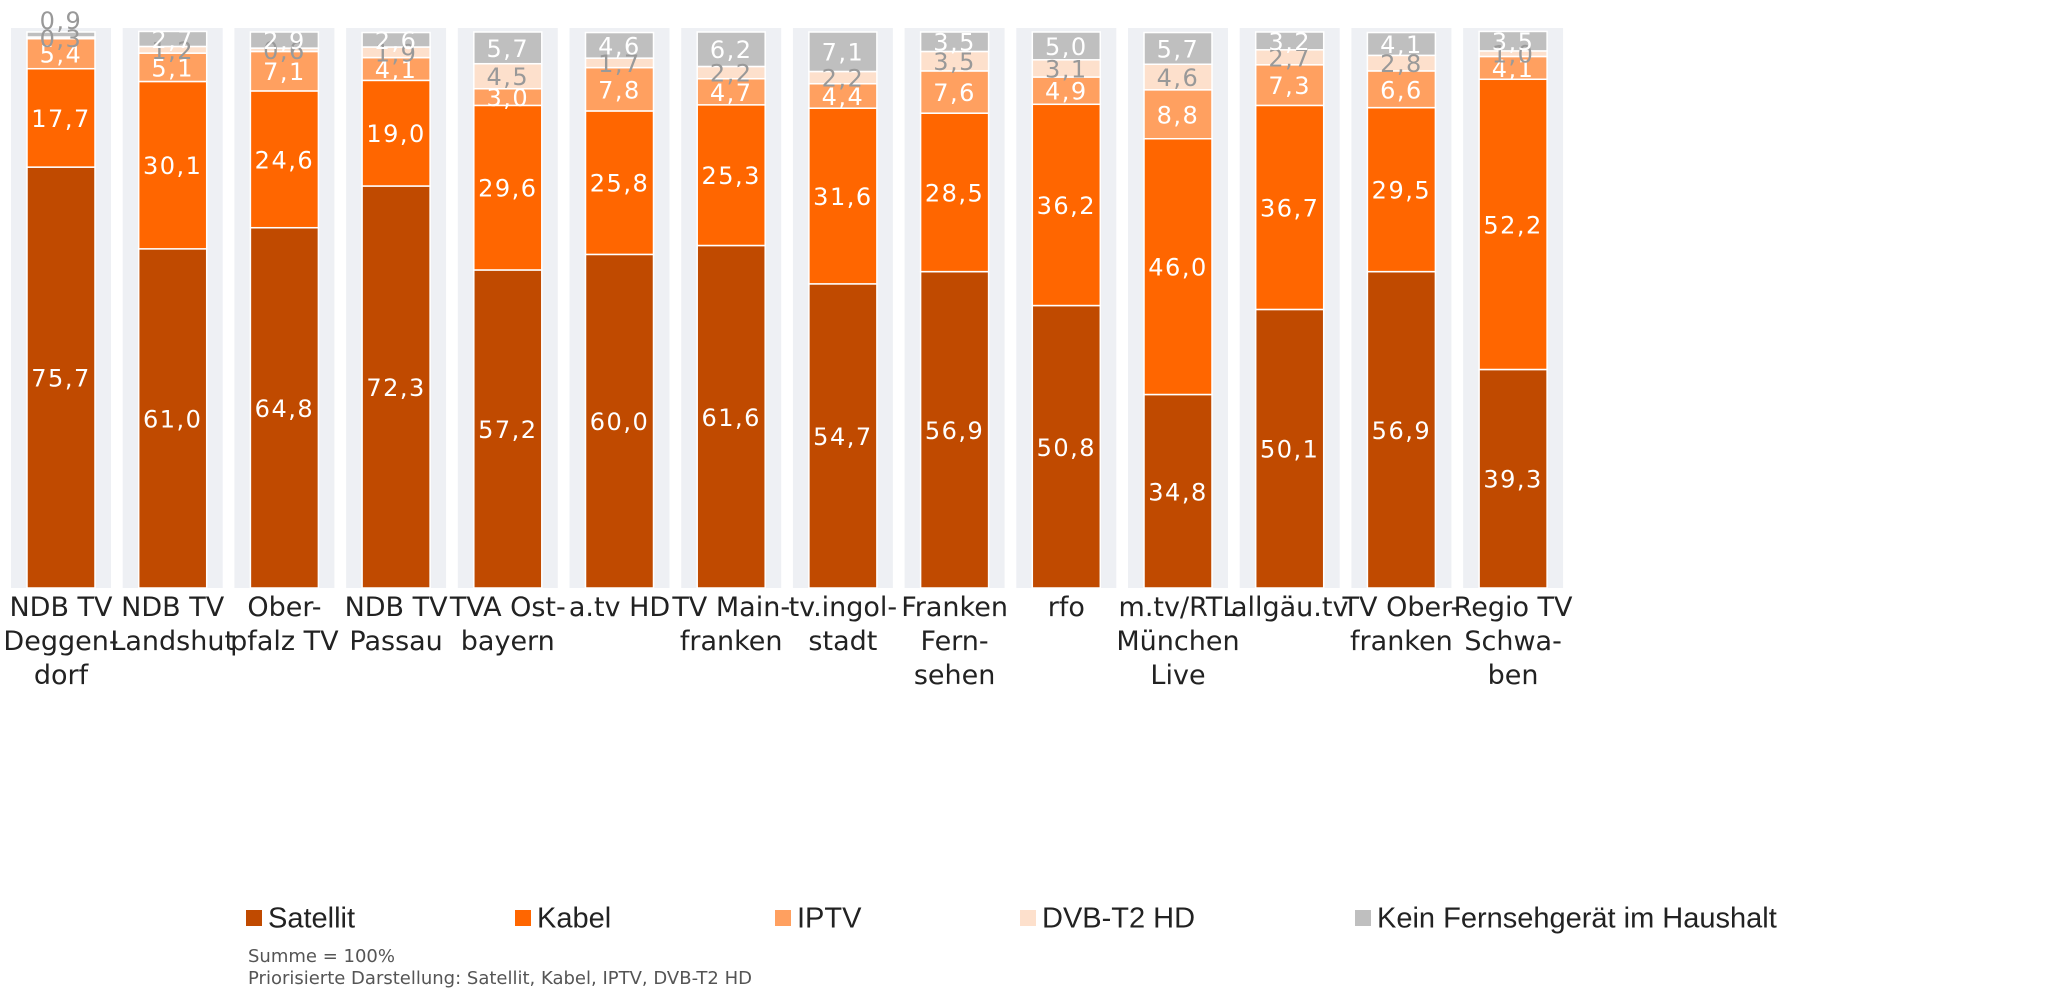 The height and width of the screenshot is (992, 2060). I want to click on value-label: 64,8, so click(284, 409).